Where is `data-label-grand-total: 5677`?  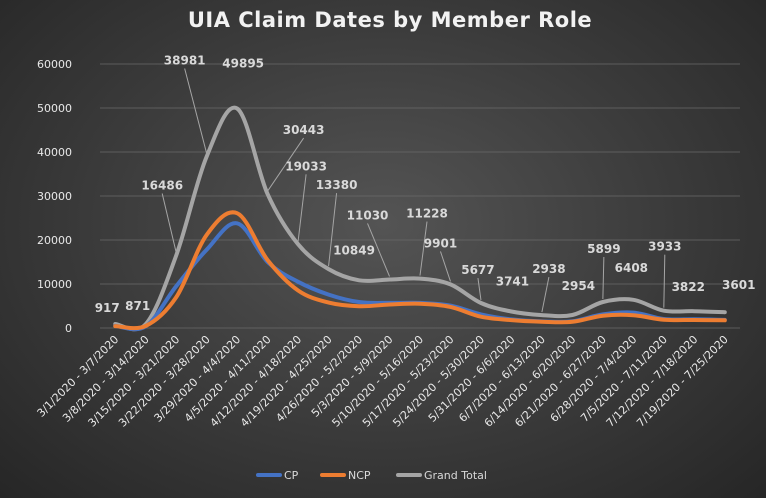
data-label-grand-total: 5677 is located at coordinates (477, 270).